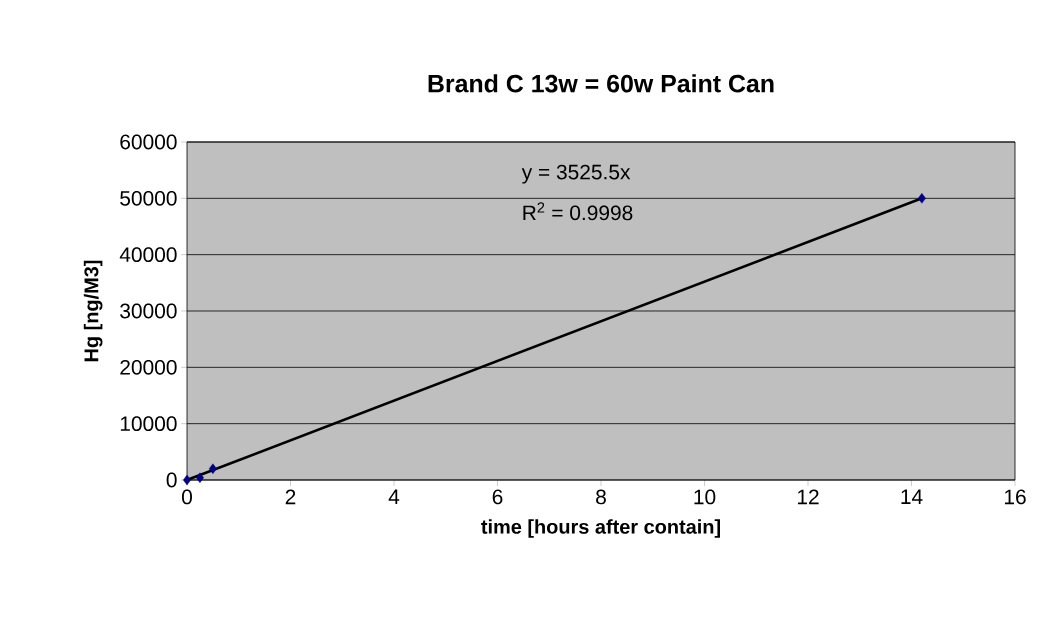 This screenshot has width=1063, height=620. I want to click on y-tick-label: 60000, so click(148, 142).